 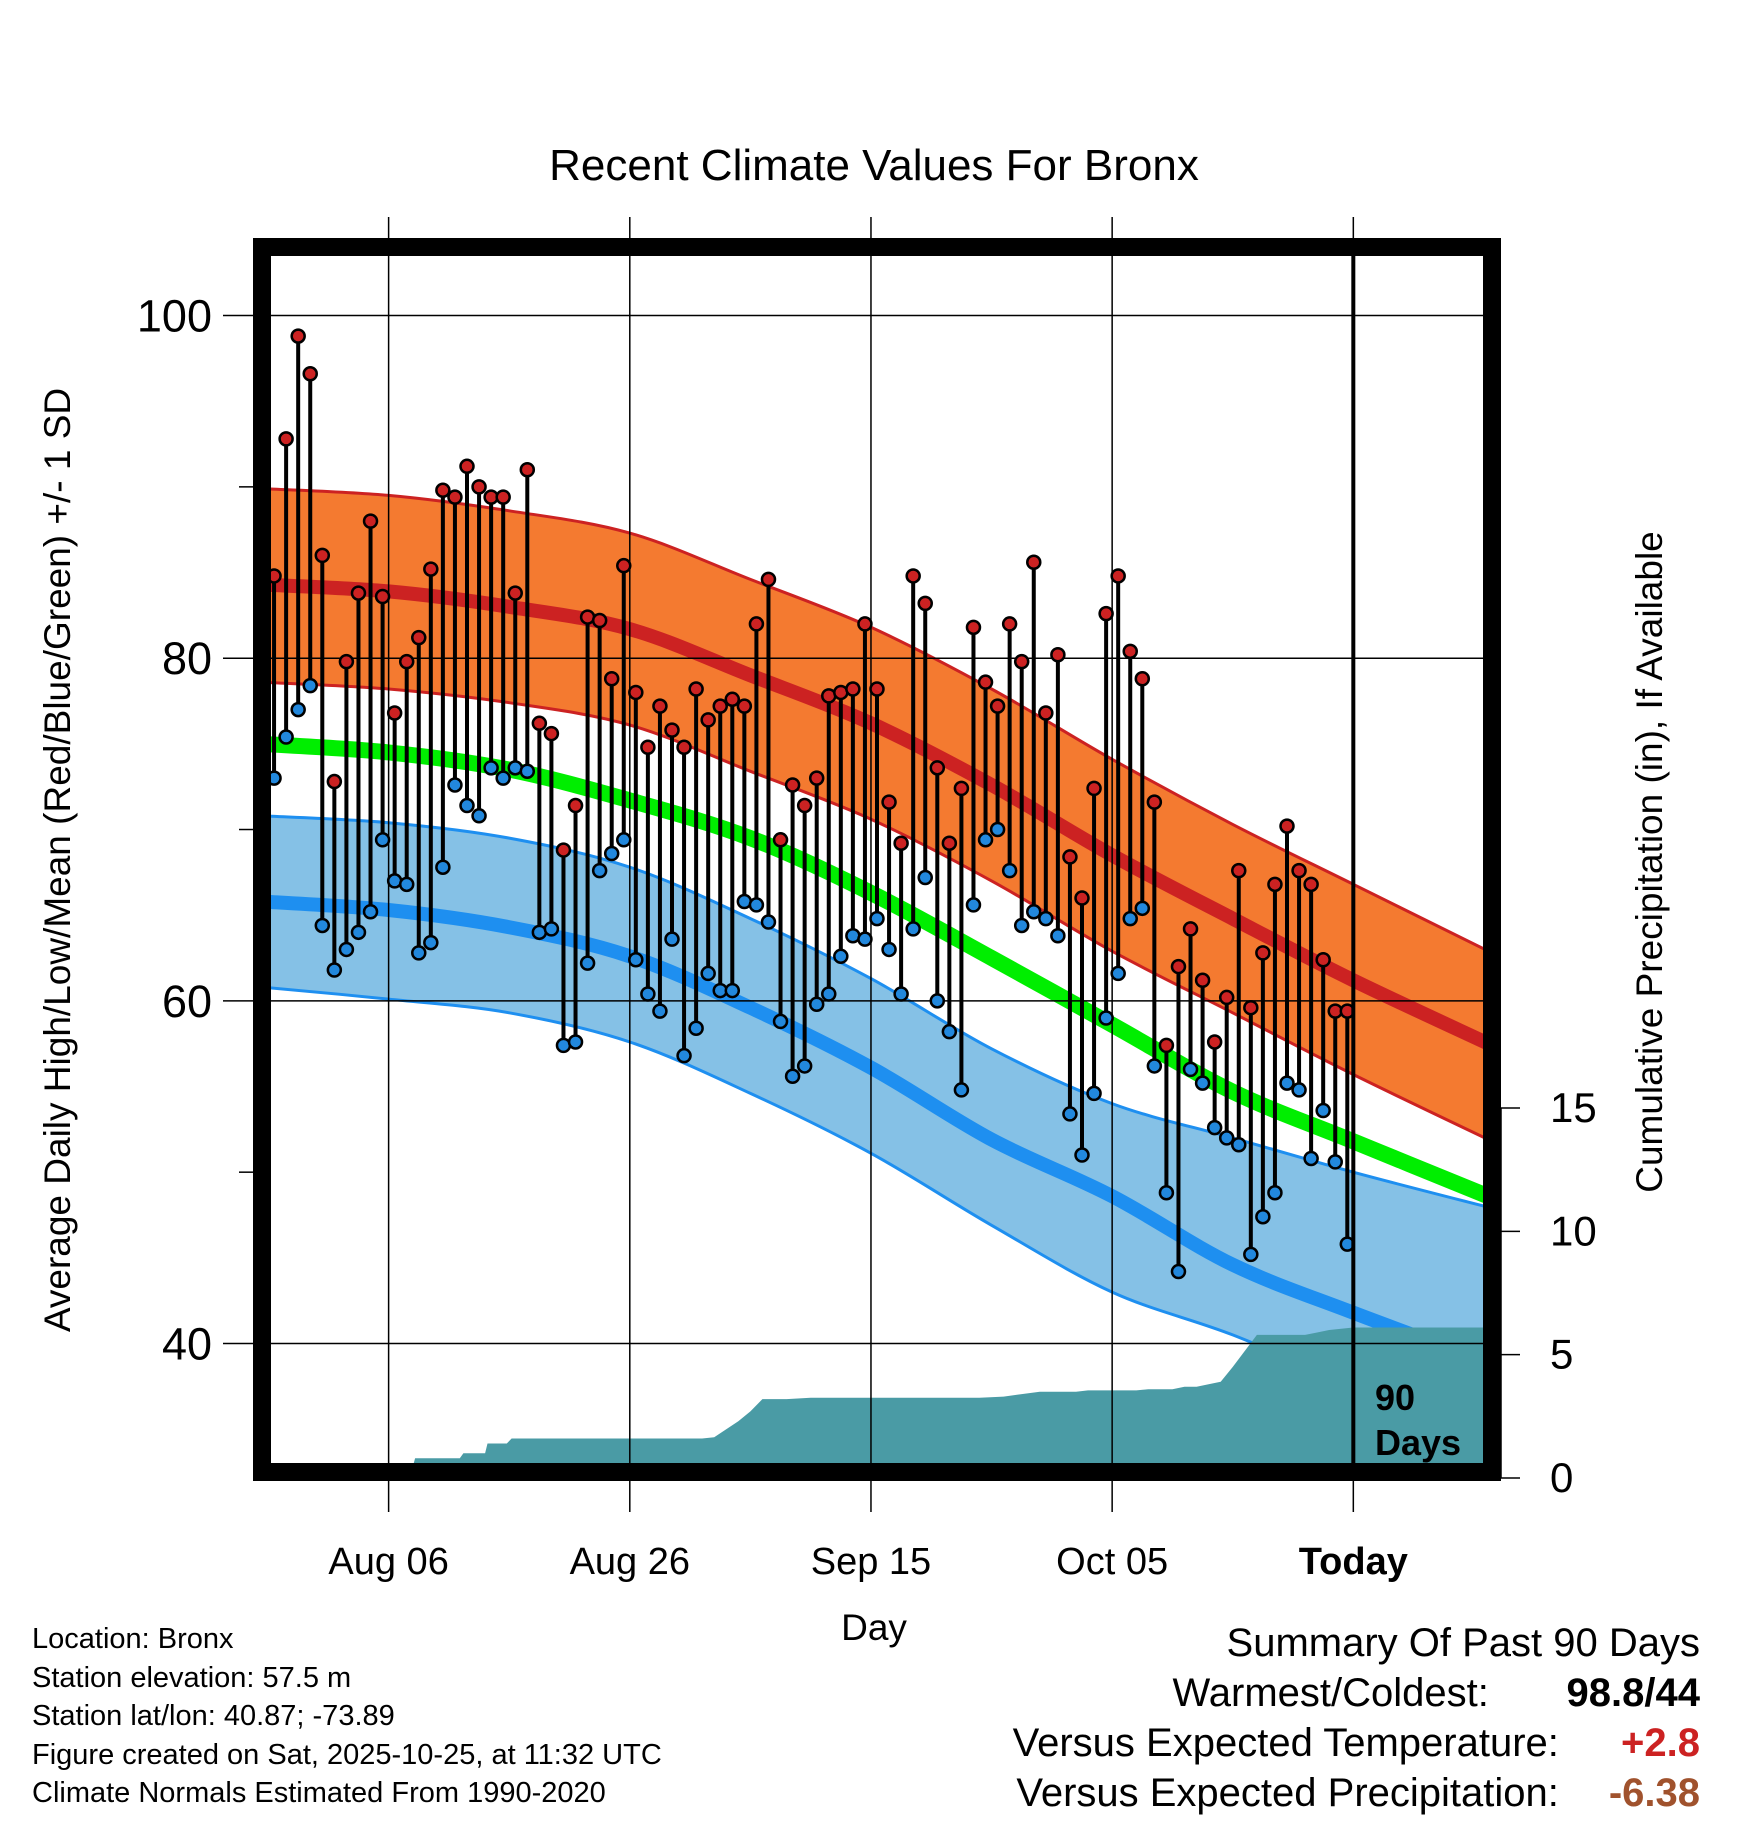 What do you see at coordinates (187, 1001) in the screenshot?
I see `y-tick-label: 60` at bounding box center [187, 1001].